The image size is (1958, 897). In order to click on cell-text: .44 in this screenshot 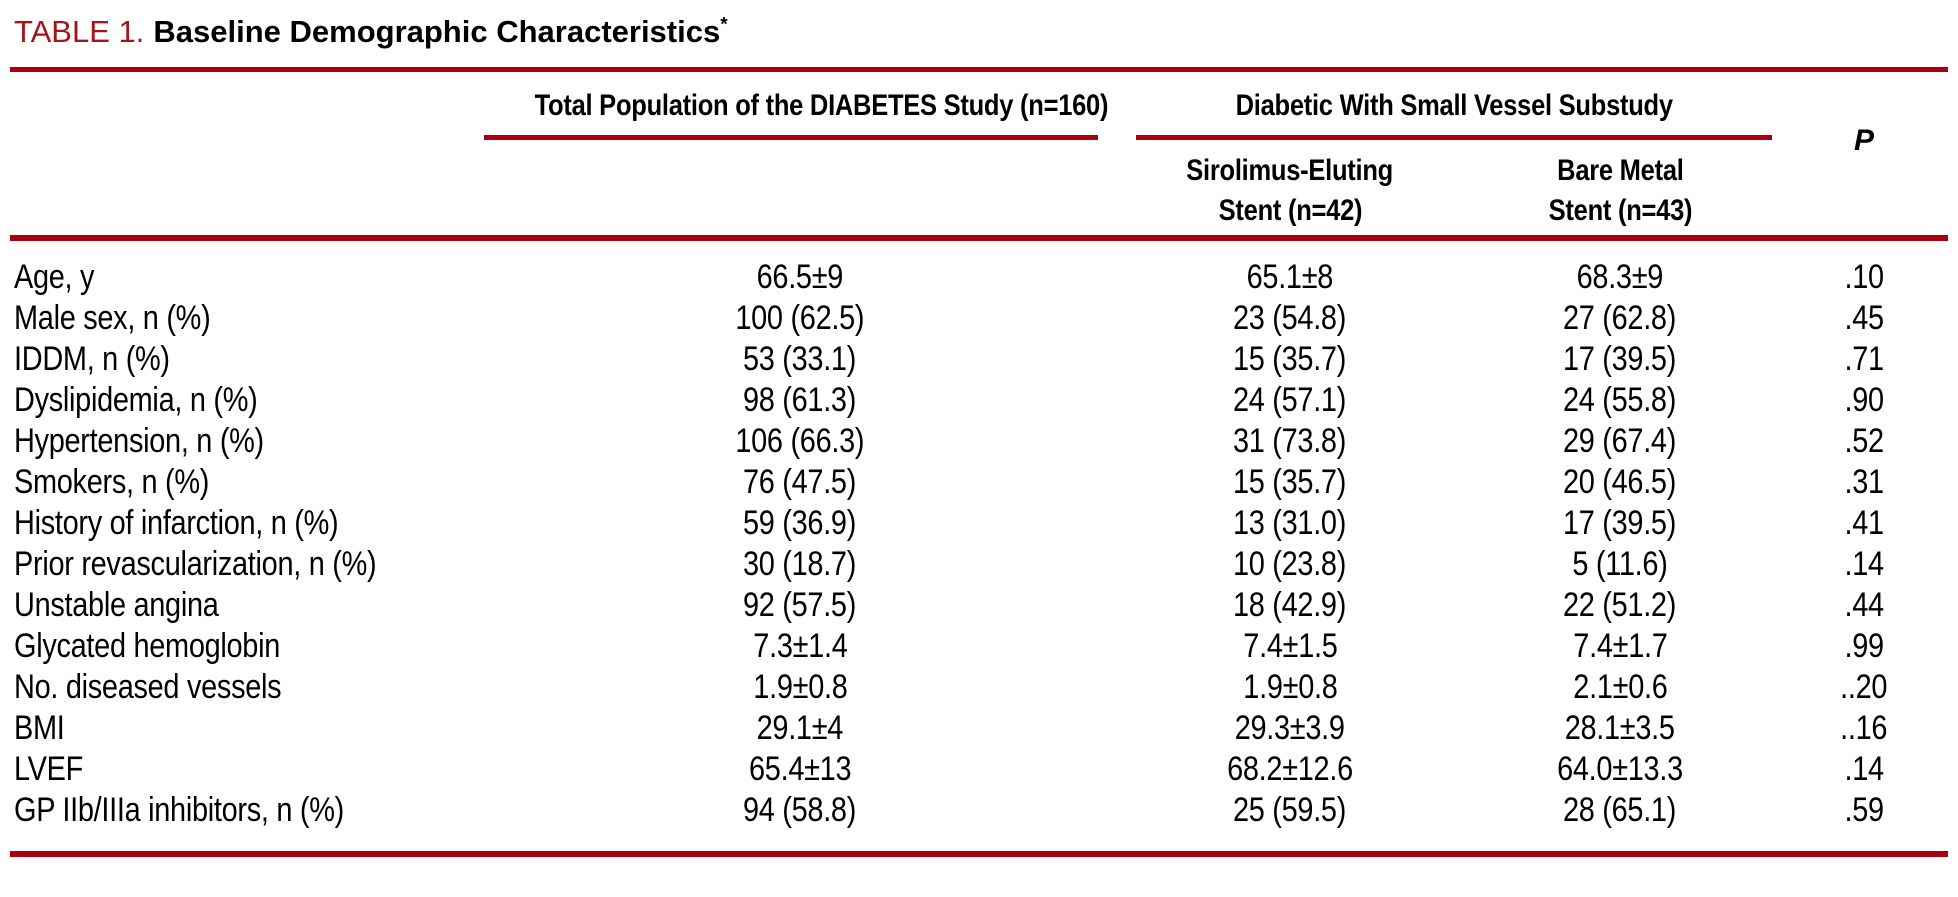, I will do `click(1864, 605)`.